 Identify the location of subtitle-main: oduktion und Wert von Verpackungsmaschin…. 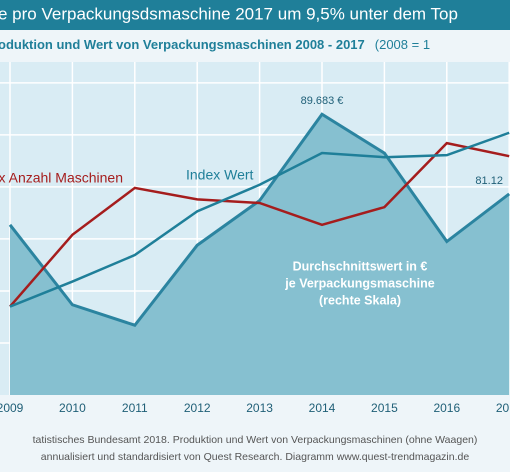
(182, 44).